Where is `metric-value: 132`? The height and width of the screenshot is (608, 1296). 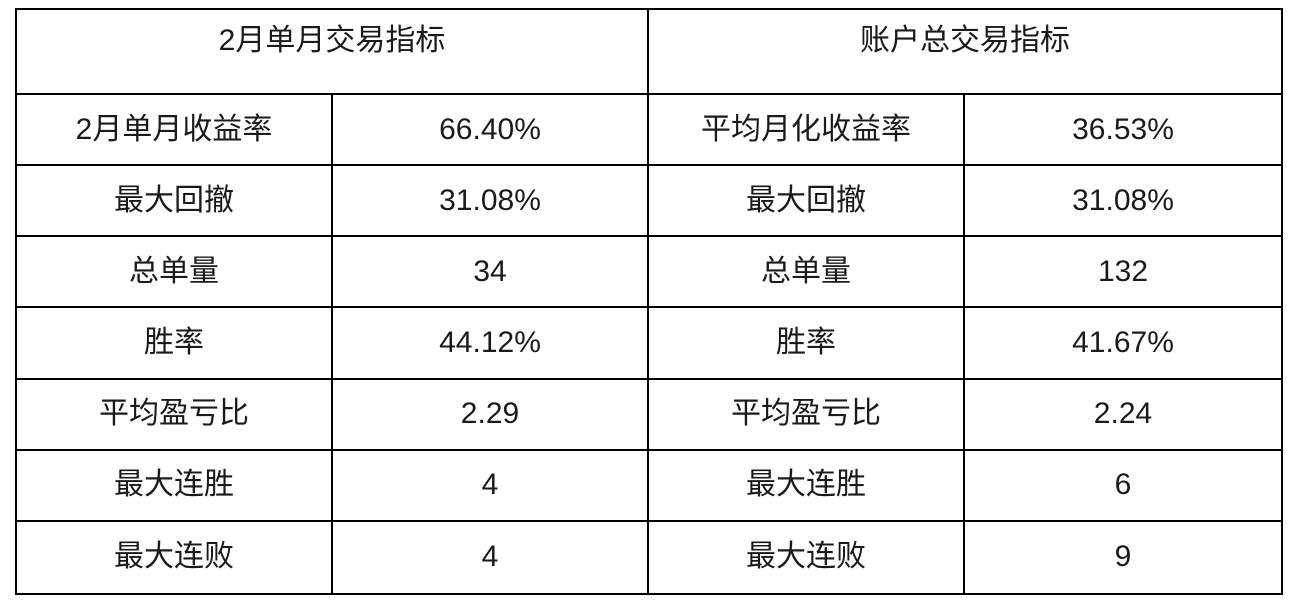
metric-value: 132 is located at coordinates (1123, 273).